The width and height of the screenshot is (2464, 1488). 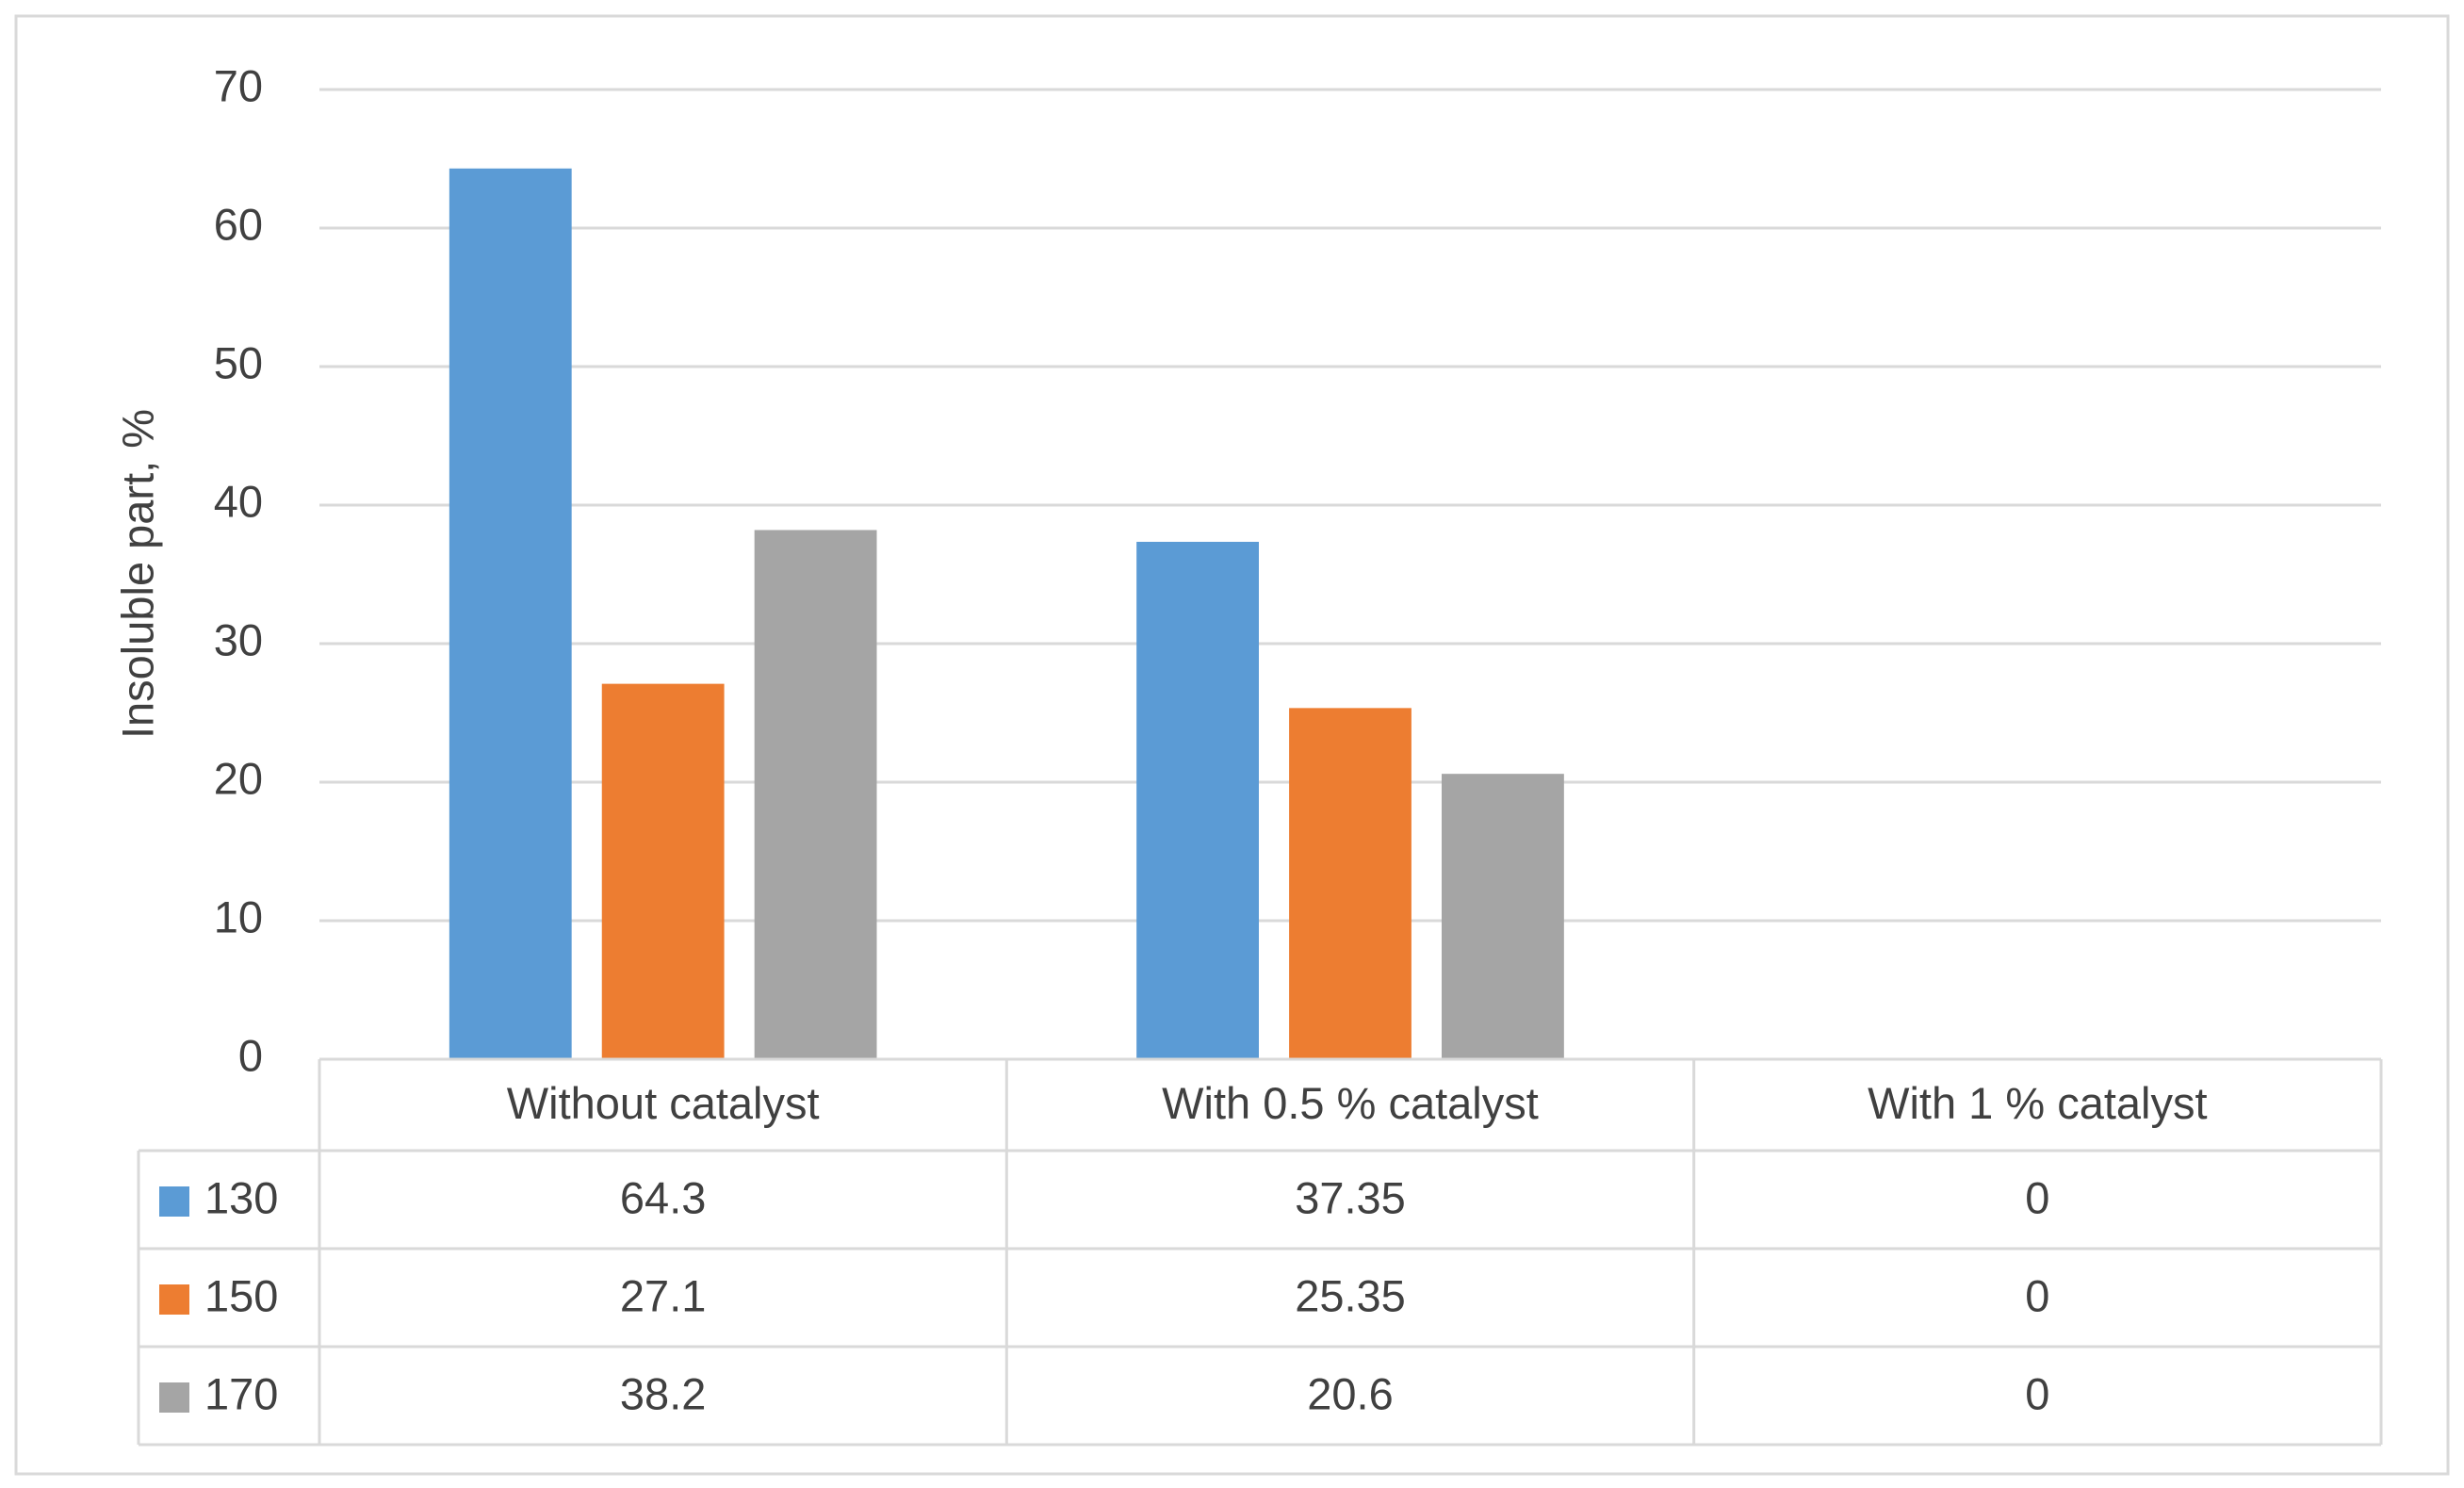 What do you see at coordinates (663, 1197) in the screenshot?
I see `table-value: 64.3` at bounding box center [663, 1197].